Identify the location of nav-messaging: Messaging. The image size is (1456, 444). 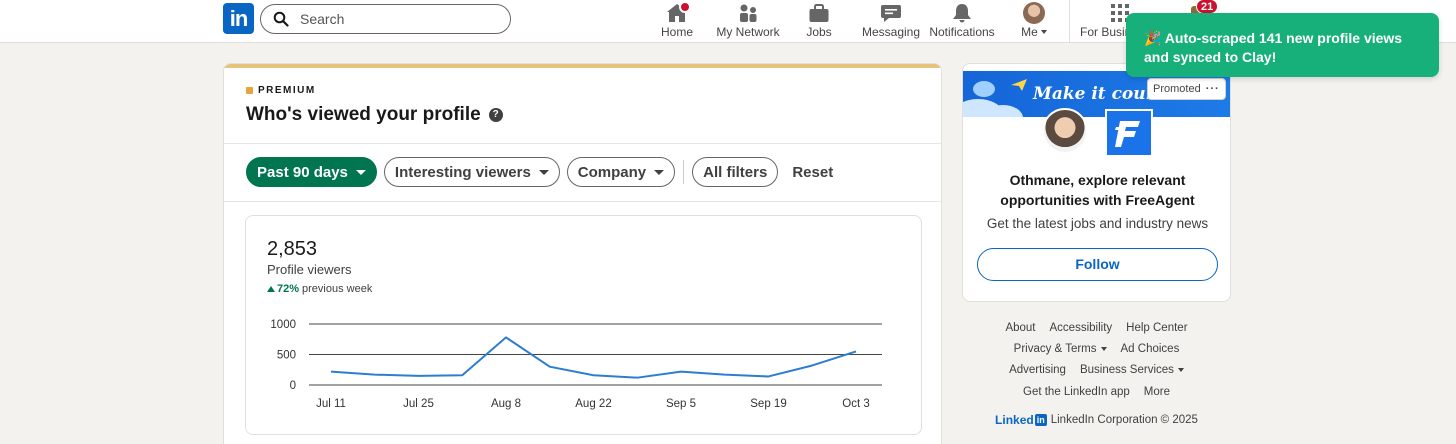
(891, 21).